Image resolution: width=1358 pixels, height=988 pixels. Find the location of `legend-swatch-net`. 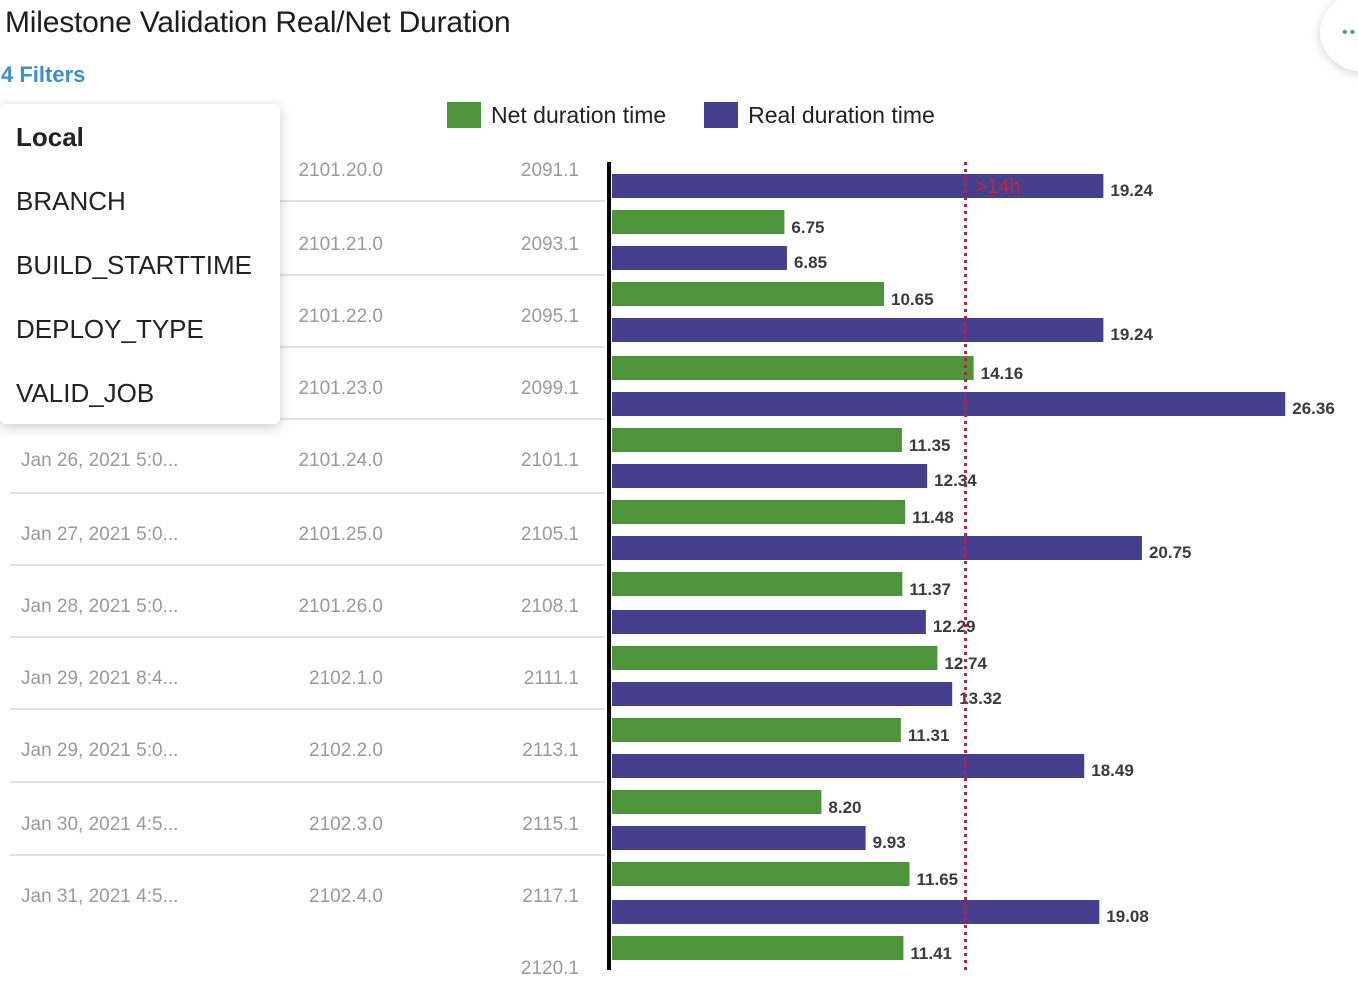

legend-swatch-net is located at coordinates (464, 115).